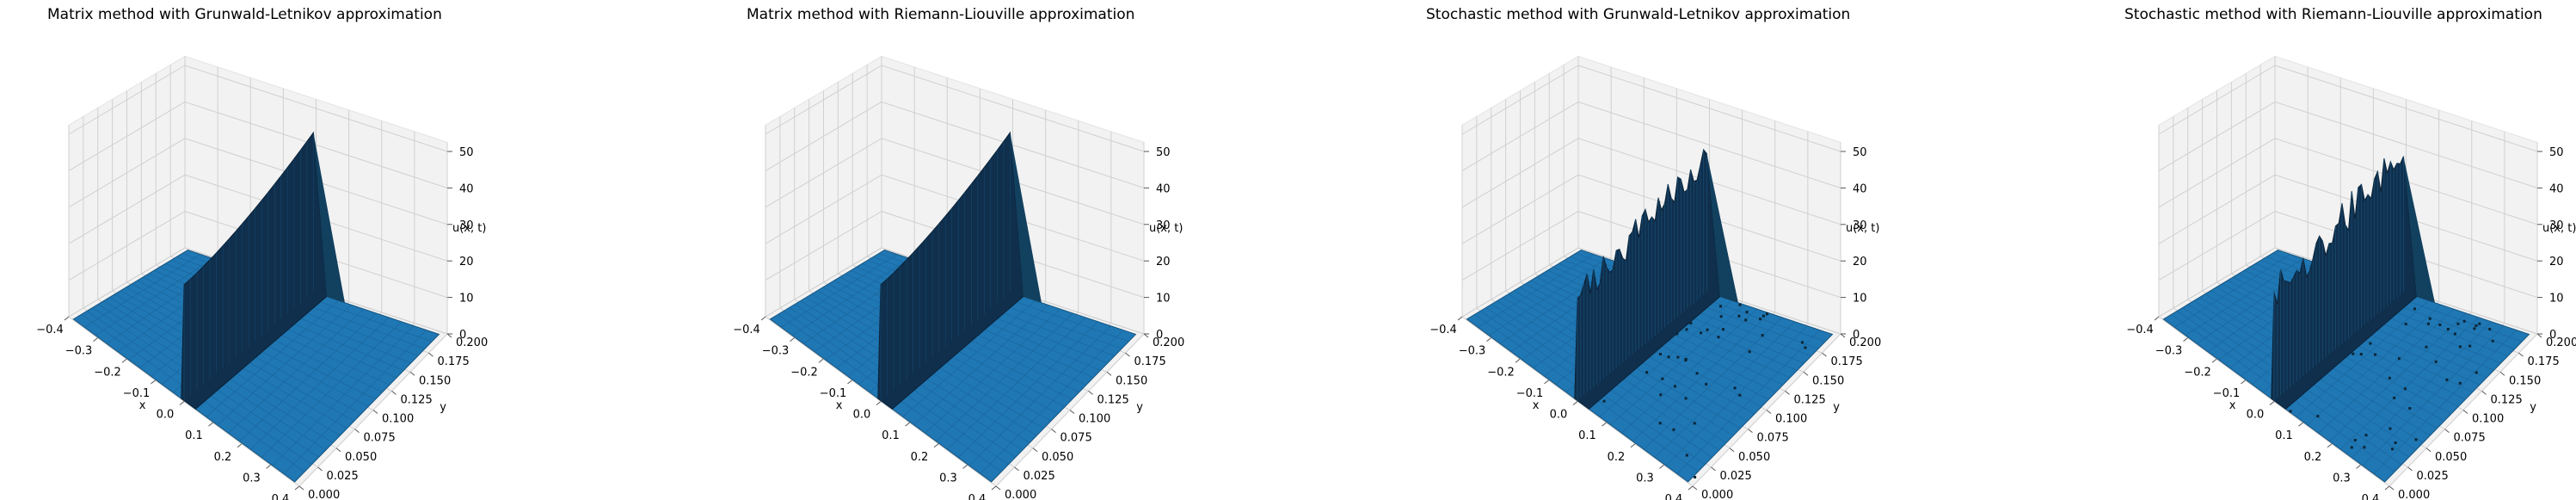 The image size is (2576, 500). What do you see at coordinates (1021, 494) in the screenshot?
I see `y-tick-label: 0.000` at bounding box center [1021, 494].